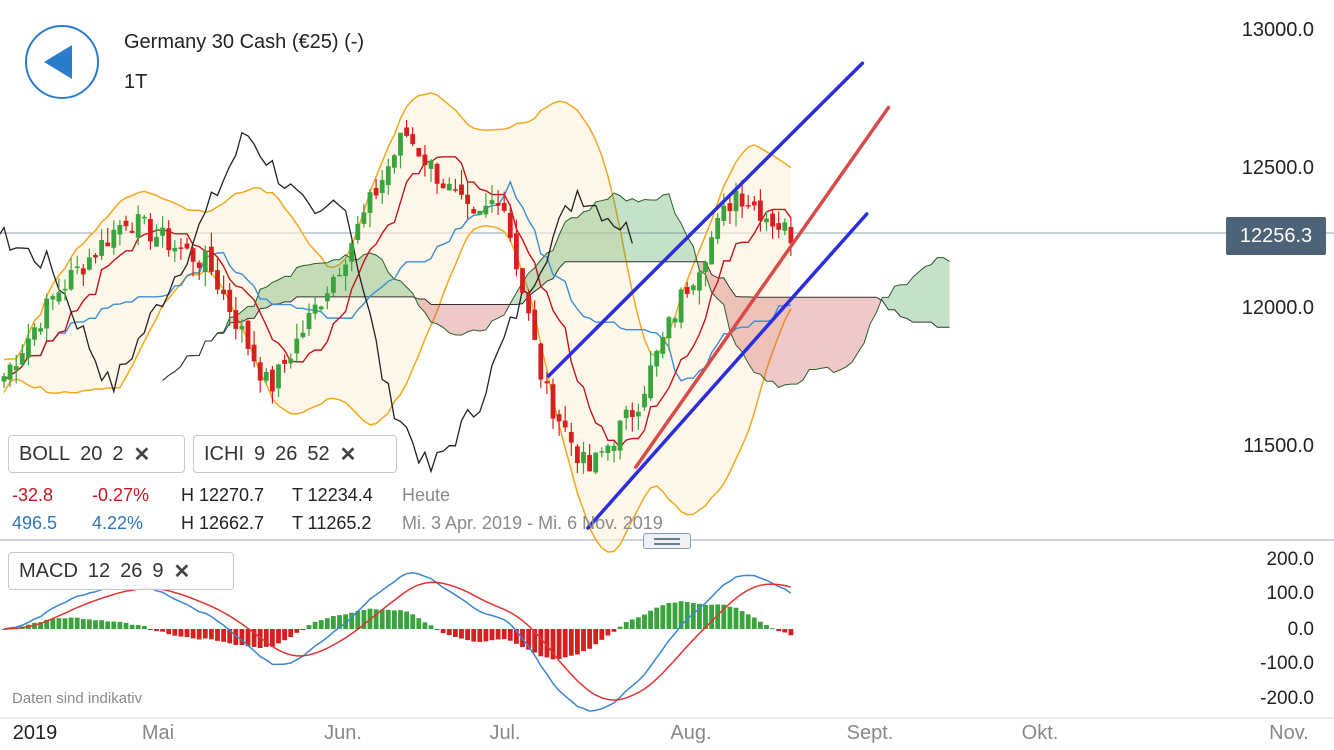 Image resolution: width=1334 pixels, height=750 pixels. I want to click on back-button, so click(62, 62).